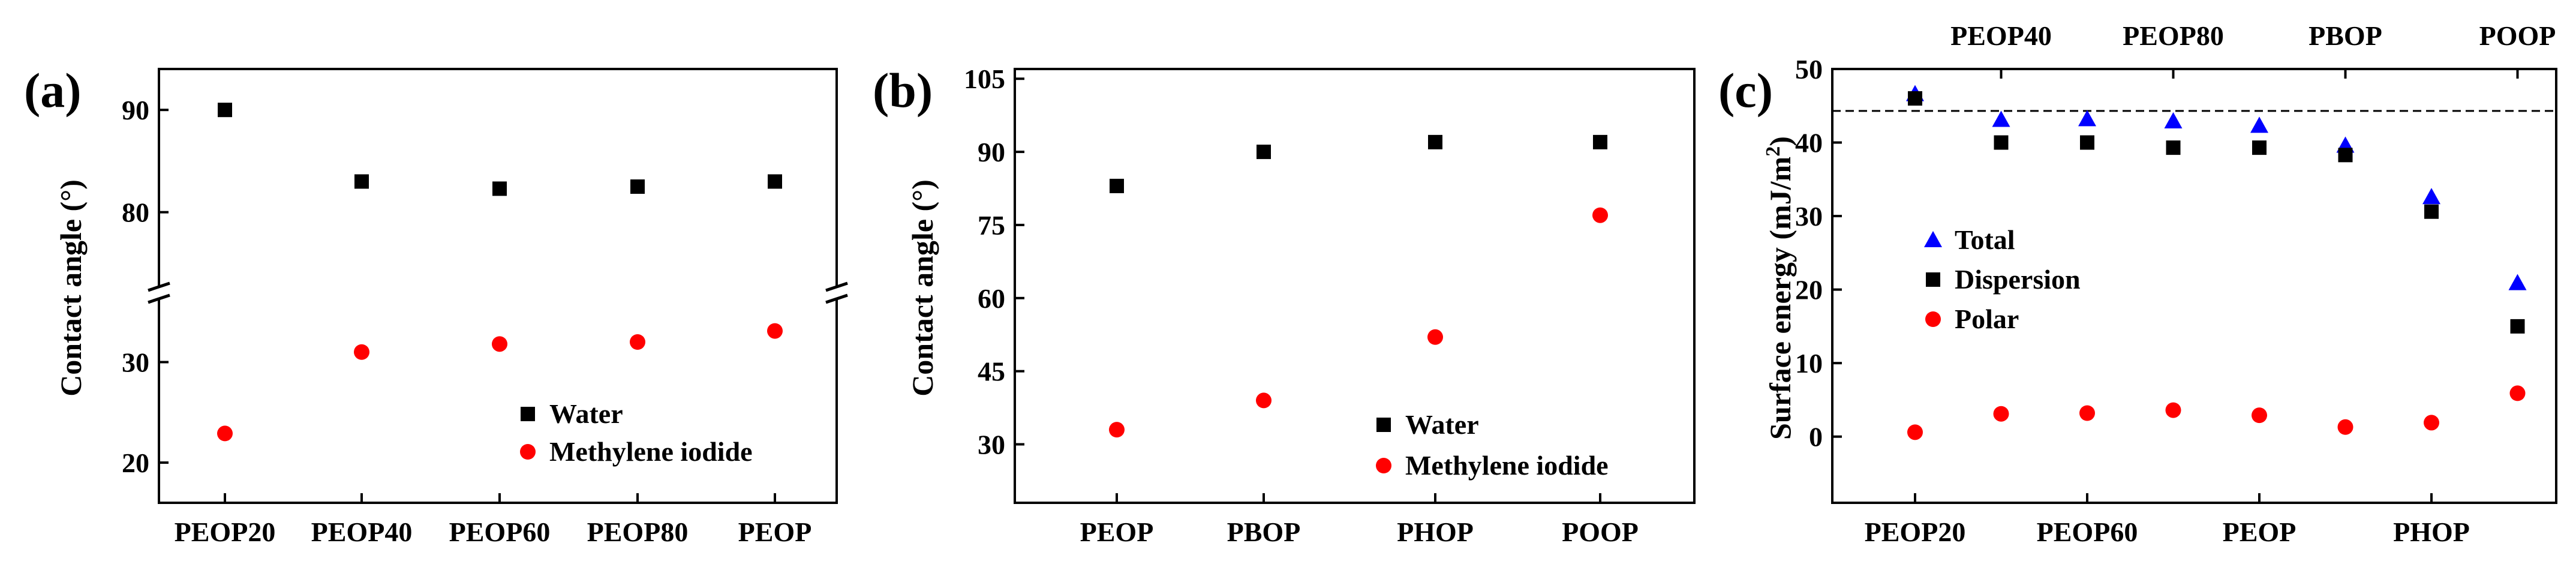 The height and width of the screenshot is (573, 2576). What do you see at coordinates (2001, 35) in the screenshot?
I see `x-tick-label-top: PEOP40` at bounding box center [2001, 35].